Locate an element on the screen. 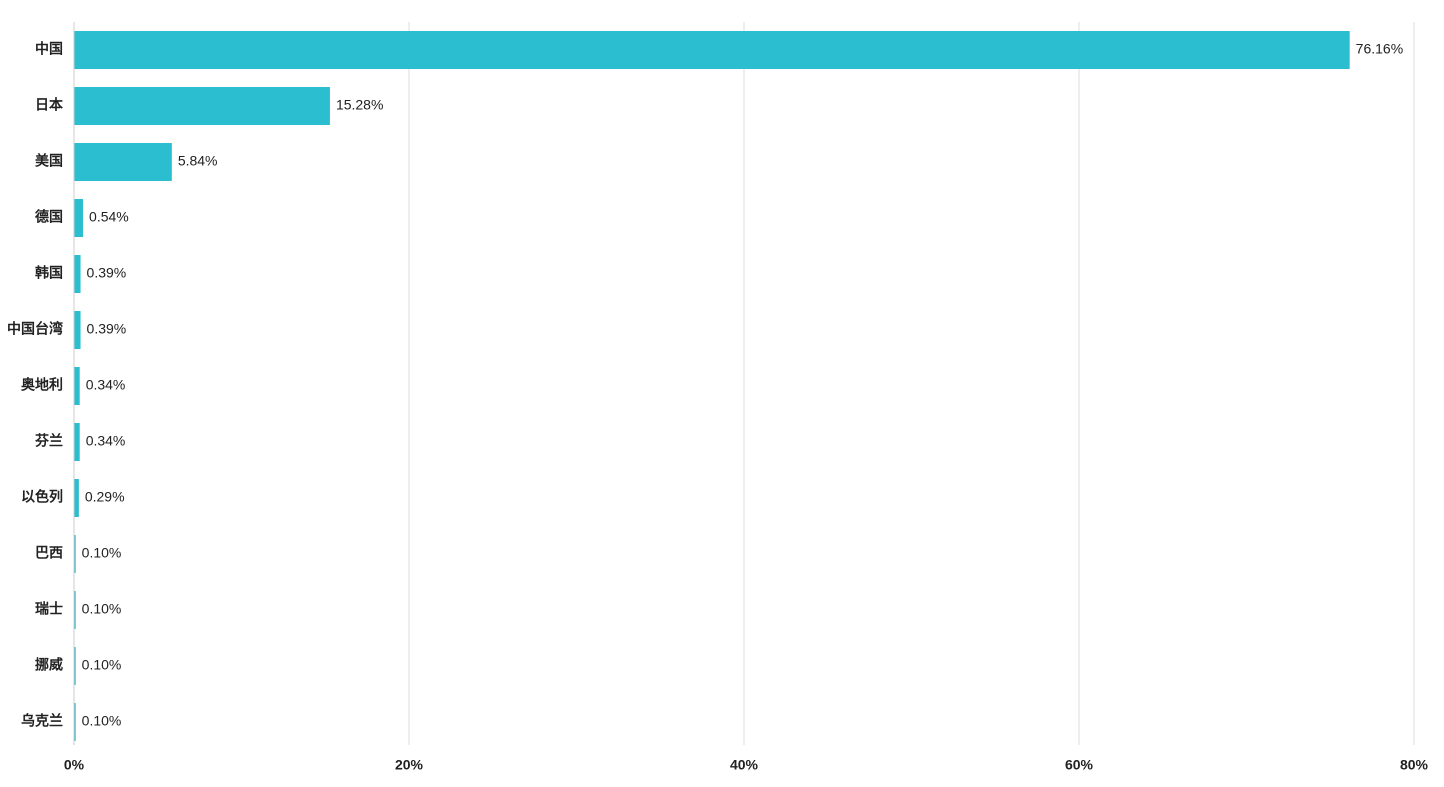  value-label: 0.29% is located at coordinates (105, 497).